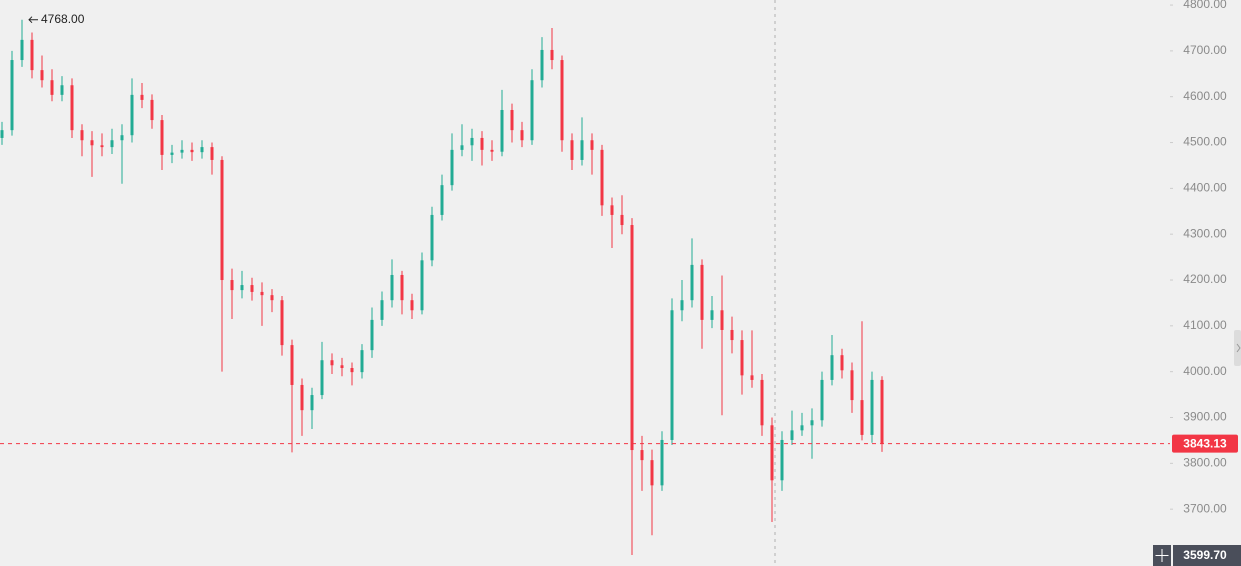  I want to click on y-tick-label: 4700.00, so click(1205, 50).